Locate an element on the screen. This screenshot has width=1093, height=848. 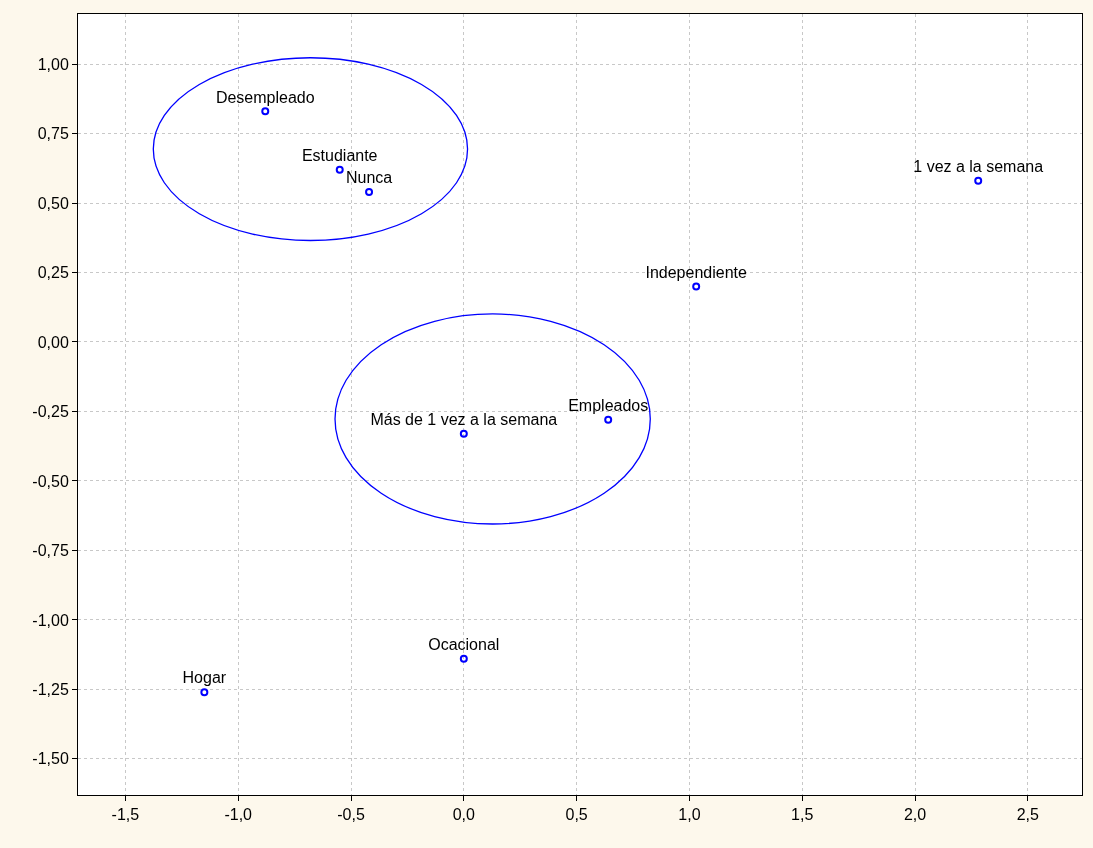
y-tick-label: 1,00 is located at coordinates (53, 64).